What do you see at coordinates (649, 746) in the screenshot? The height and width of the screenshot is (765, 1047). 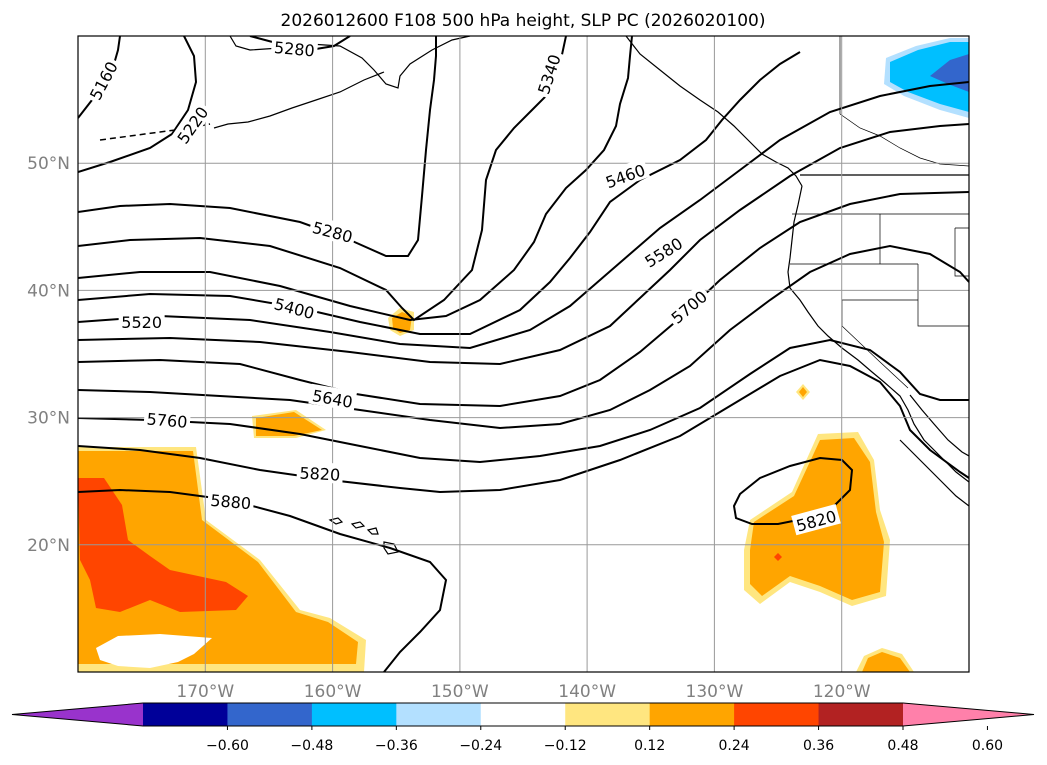 I see `colorbar-tick-label: 0.12` at bounding box center [649, 746].